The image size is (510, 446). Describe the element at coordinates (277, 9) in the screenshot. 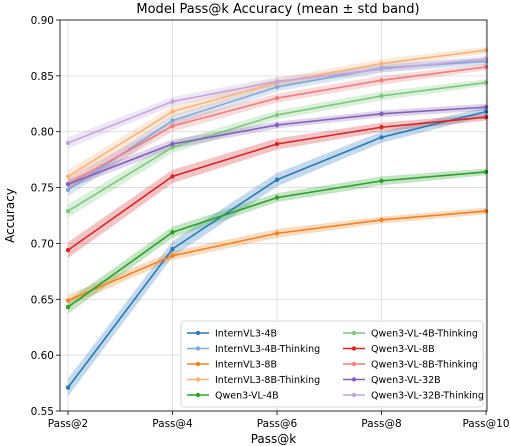

I see `chart-title: Model Pass@k Accuracy (mean ± std band)` at that location.